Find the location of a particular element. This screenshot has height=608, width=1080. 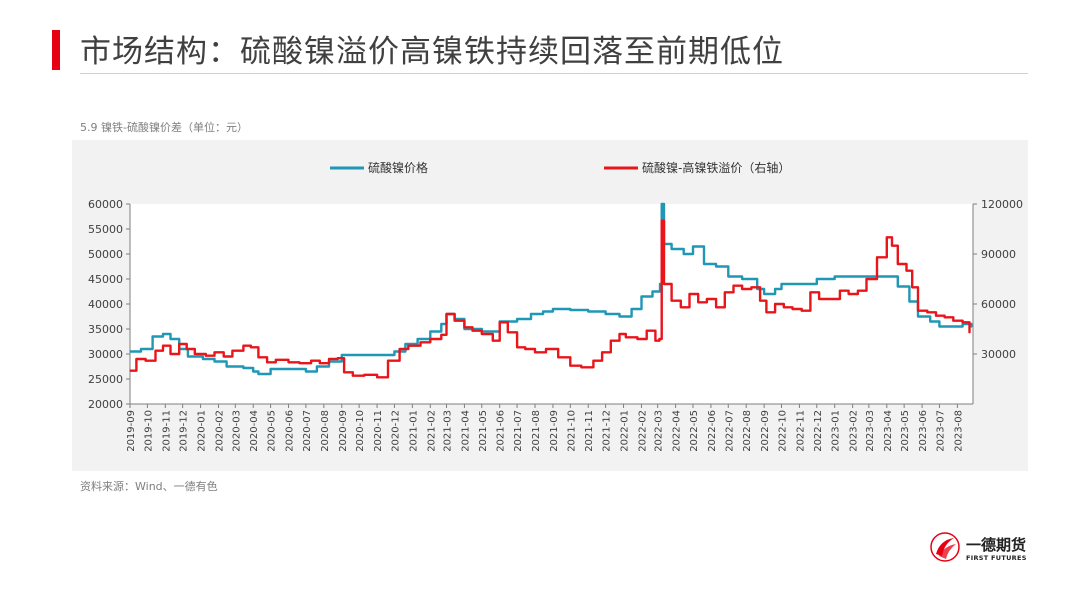

x-tick-label: 2019-11 is located at coordinates (166, 431).